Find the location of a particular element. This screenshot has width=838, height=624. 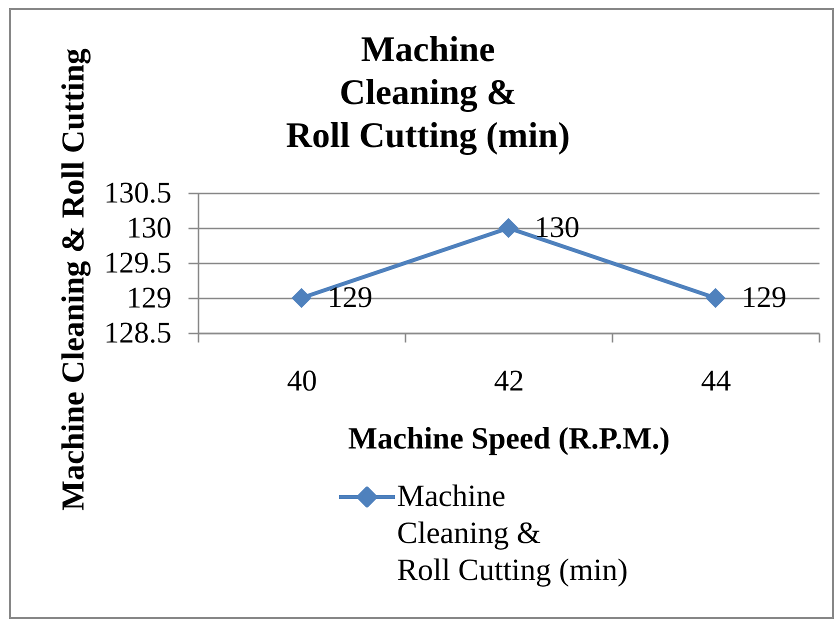

y-tick-label: 129 is located at coordinates (149, 298).